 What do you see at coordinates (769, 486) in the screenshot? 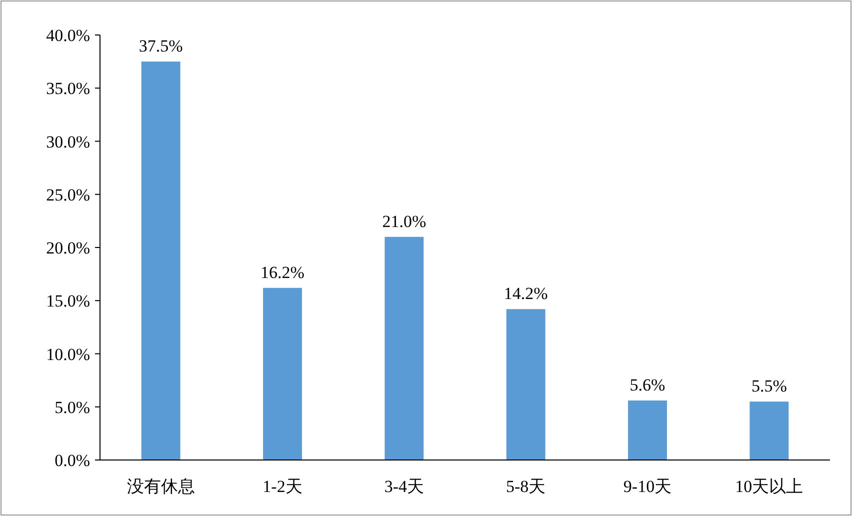
I see `x-tick-label: 10天以上` at bounding box center [769, 486].